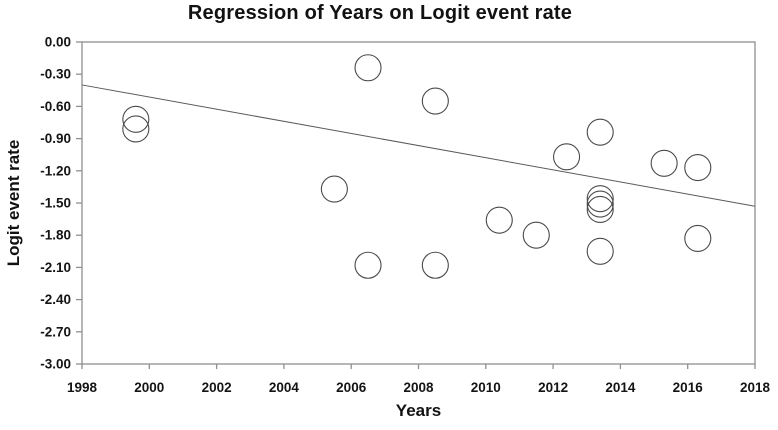  What do you see at coordinates (55, 74) in the screenshot?
I see `y-tick-label: -0.30` at bounding box center [55, 74].